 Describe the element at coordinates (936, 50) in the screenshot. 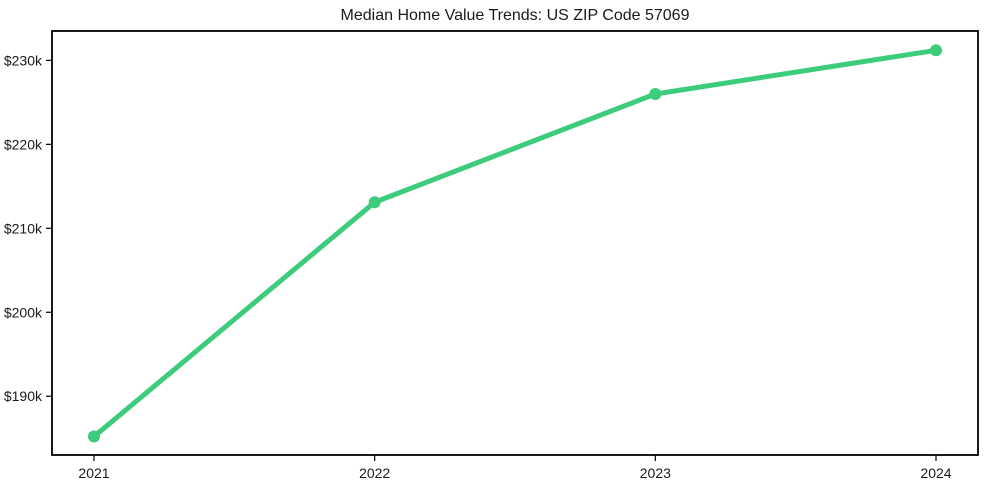

I see `data-point-2024` at that location.